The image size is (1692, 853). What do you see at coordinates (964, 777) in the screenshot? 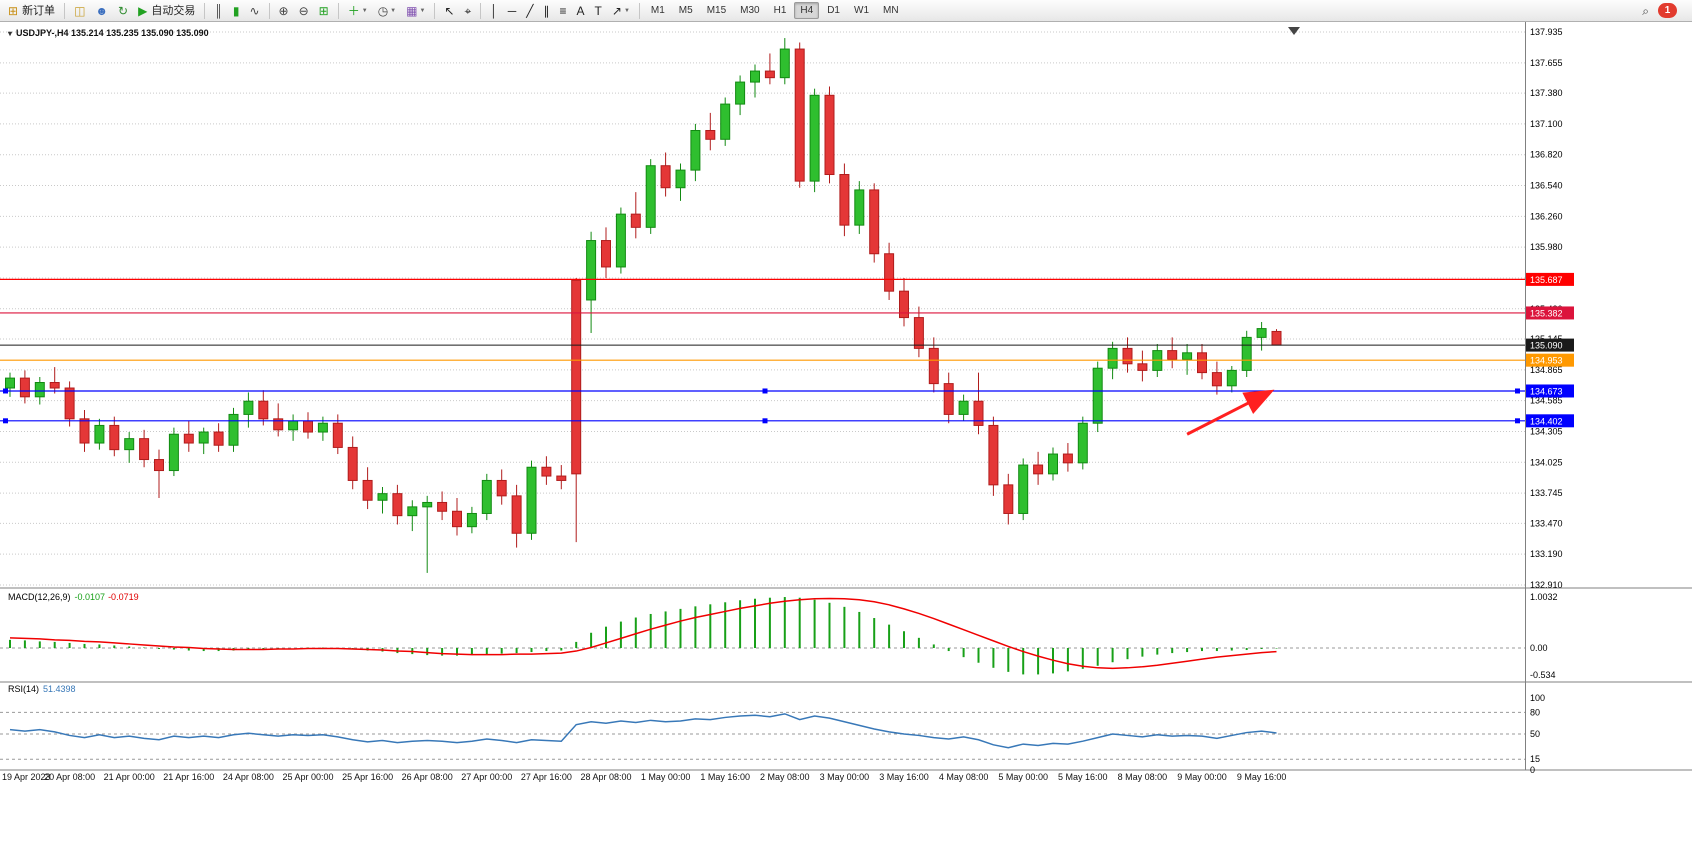
I see `svg-text: 4 May 08:00` at bounding box center [964, 777].